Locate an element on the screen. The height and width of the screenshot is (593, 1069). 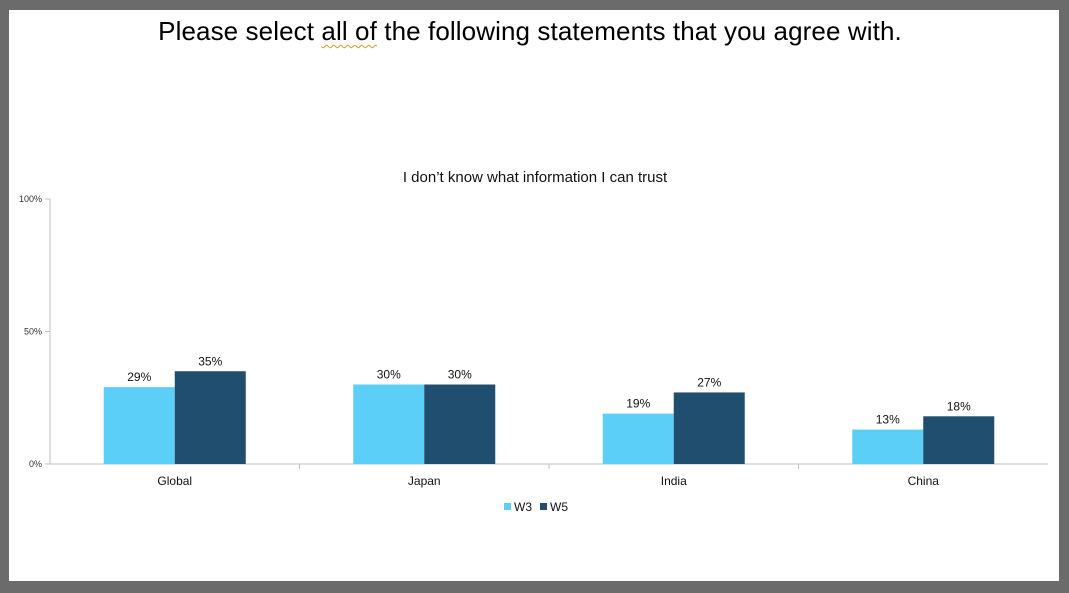
chart-legend: W3 W5 is located at coordinates (536, 507).